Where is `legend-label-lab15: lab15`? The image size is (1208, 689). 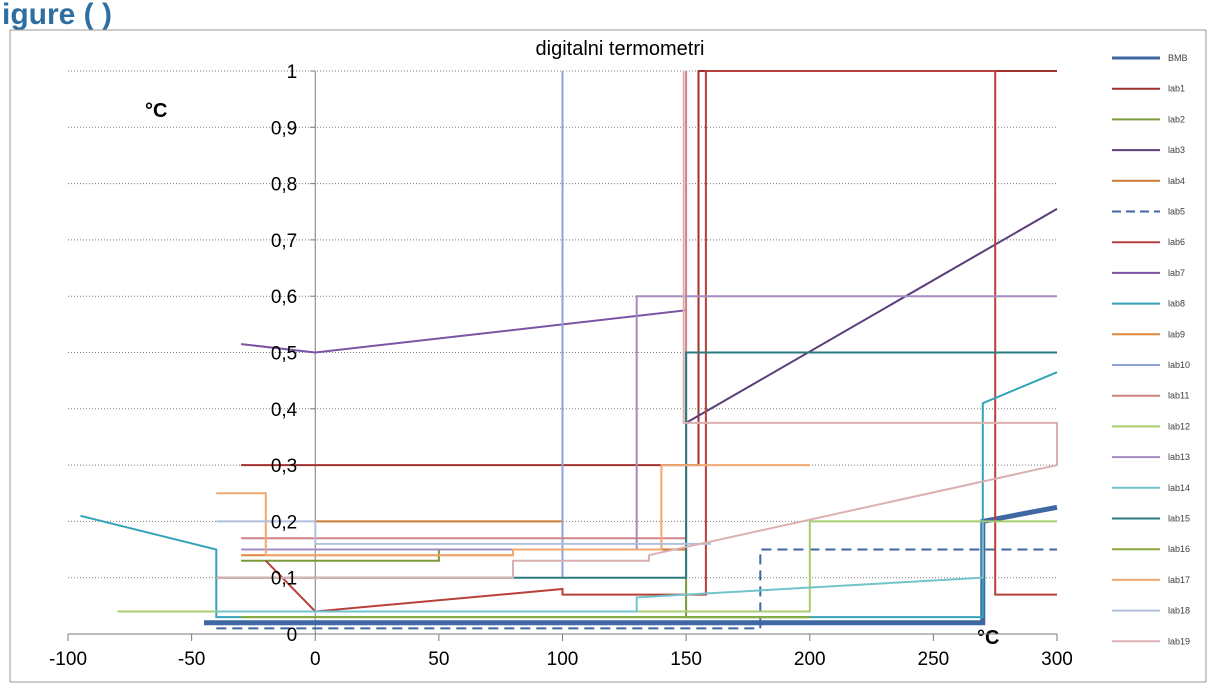
legend-label-lab15: lab15 is located at coordinates (1179, 519).